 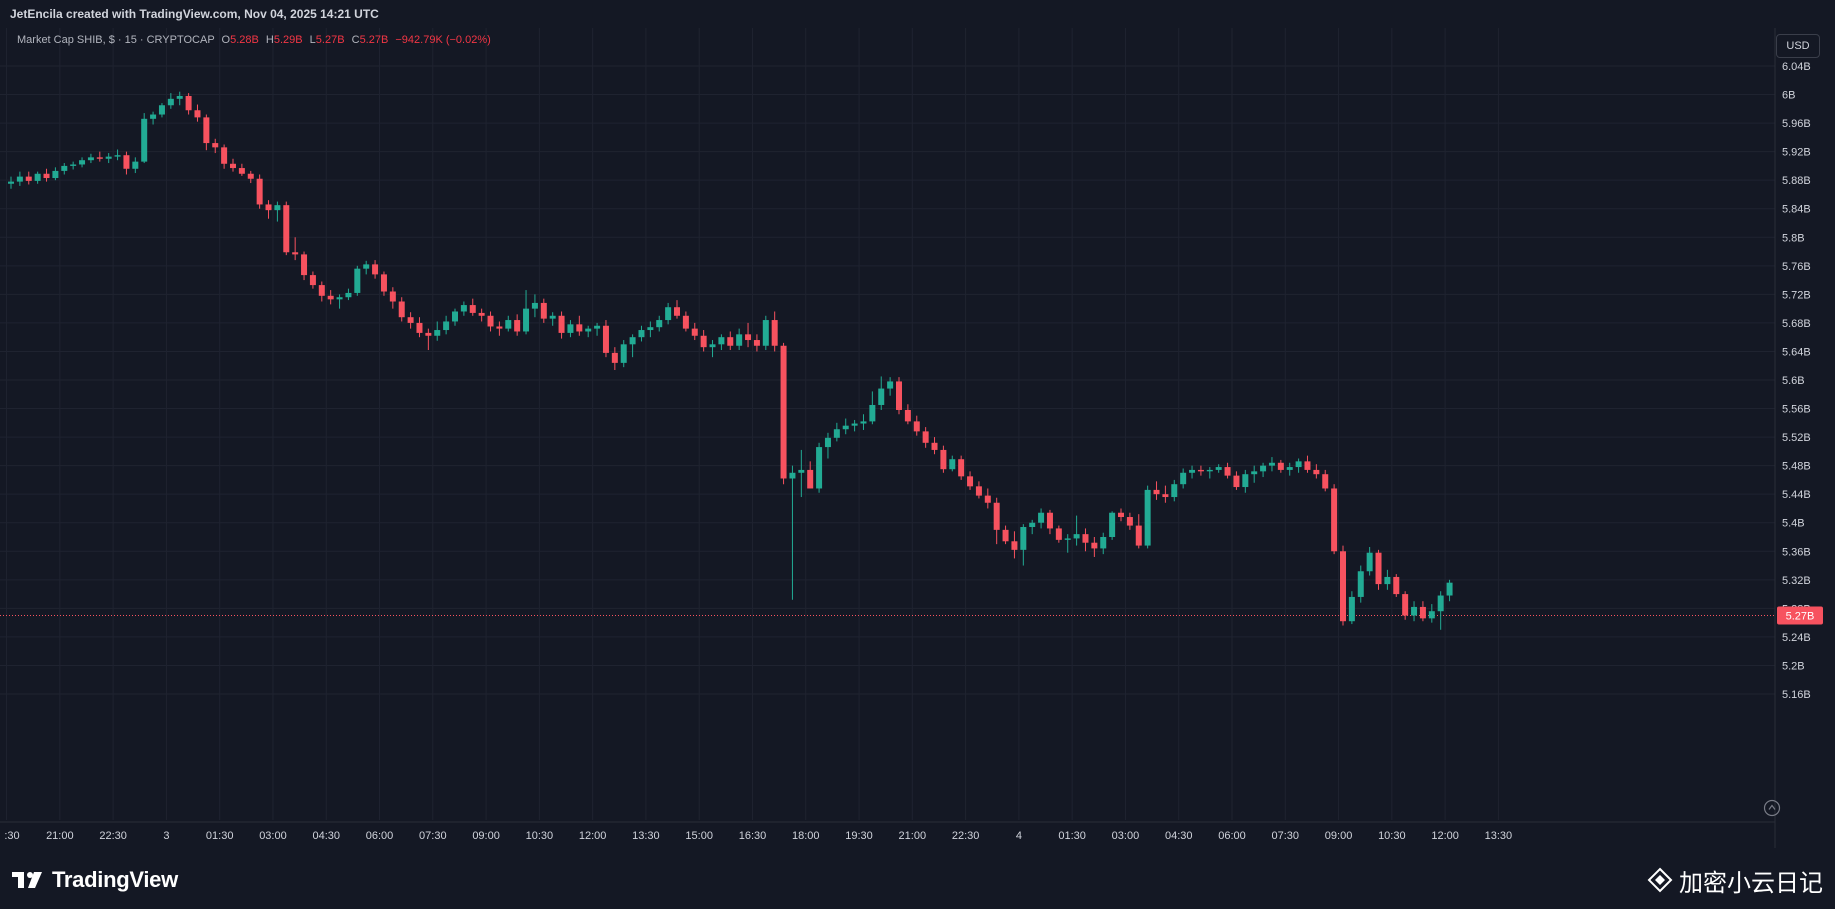 I want to click on price-tick-label: 5.8B, so click(x=1793, y=238).